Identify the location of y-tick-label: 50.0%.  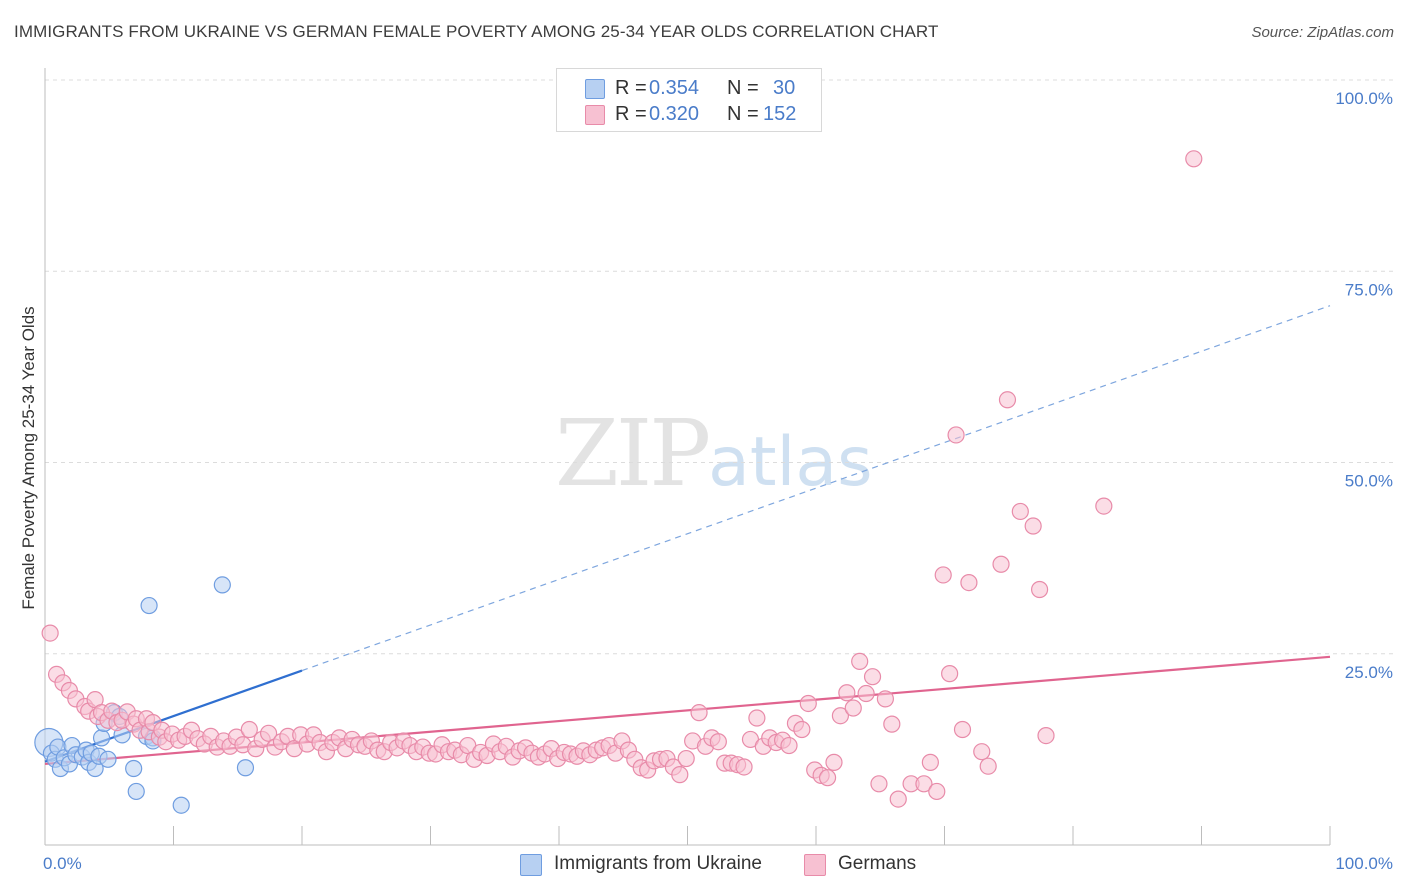
(1369, 481).